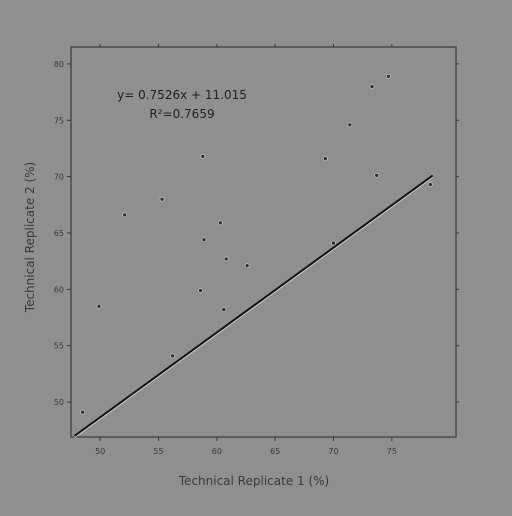 The width and height of the screenshot is (512, 516). Describe the element at coordinates (59, 346) in the screenshot. I see `y-tick-label: 55` at that location.